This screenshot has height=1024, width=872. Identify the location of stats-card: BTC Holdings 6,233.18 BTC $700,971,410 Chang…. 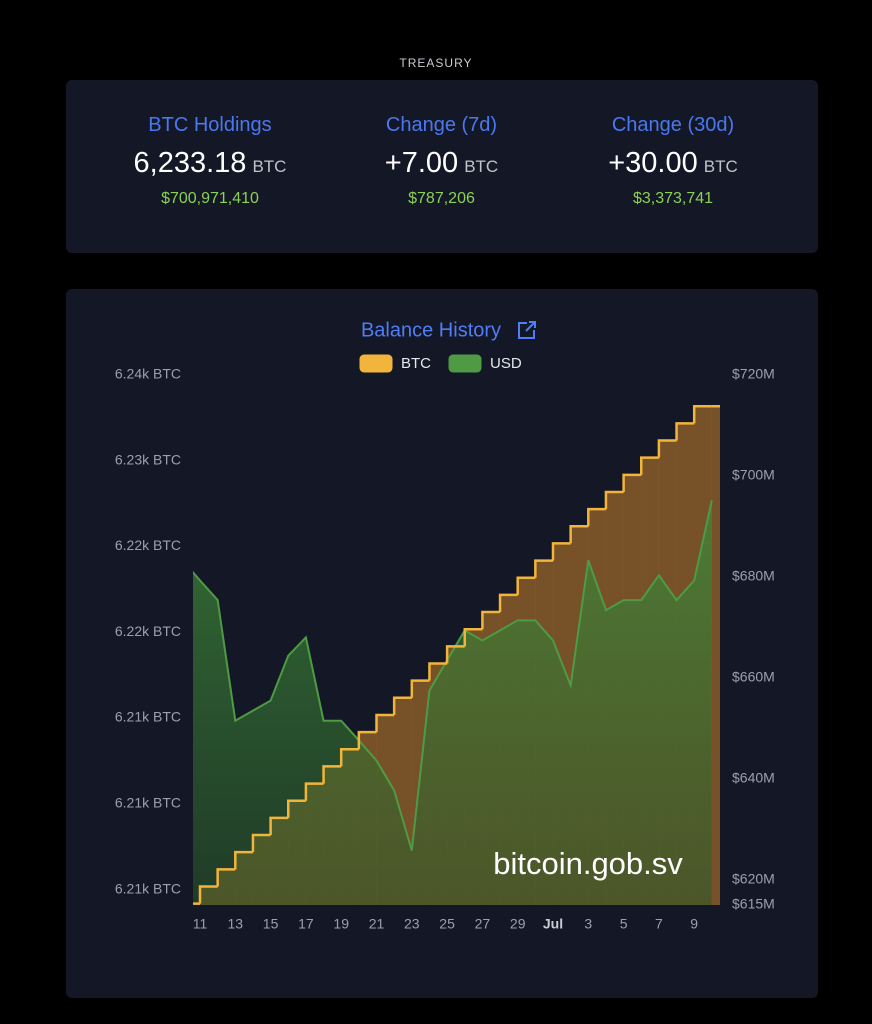
(442, 166).